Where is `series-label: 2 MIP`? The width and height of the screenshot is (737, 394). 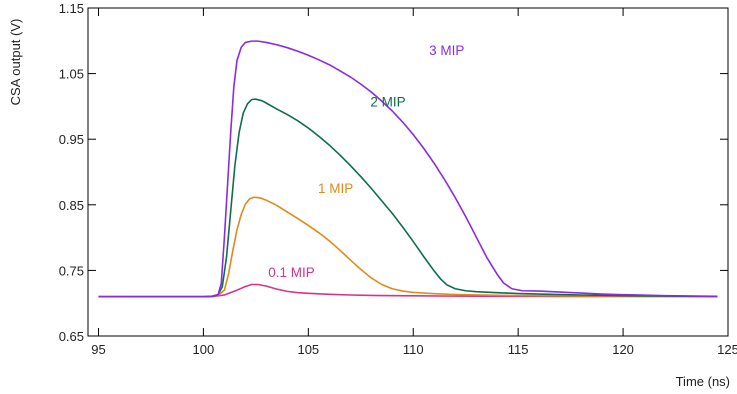 series-label: 2 MIP is located at coordinates (387, 101).